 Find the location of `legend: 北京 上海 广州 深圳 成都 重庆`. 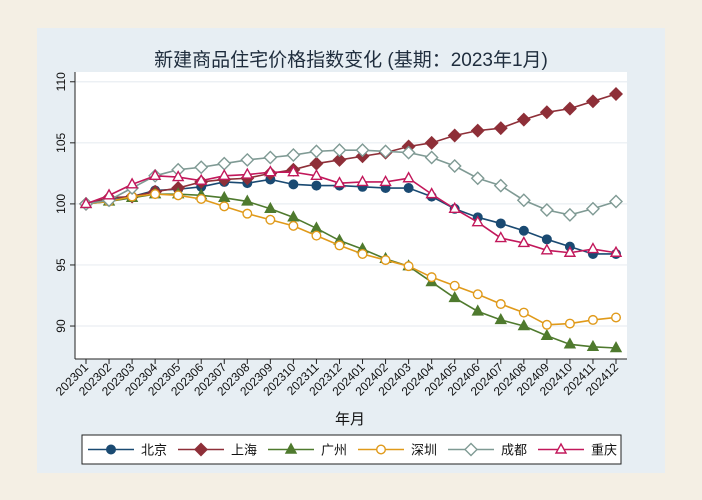

legend: 北京 上海 广州 深圳 成都 重庆 is located at coordinates (351, 449).